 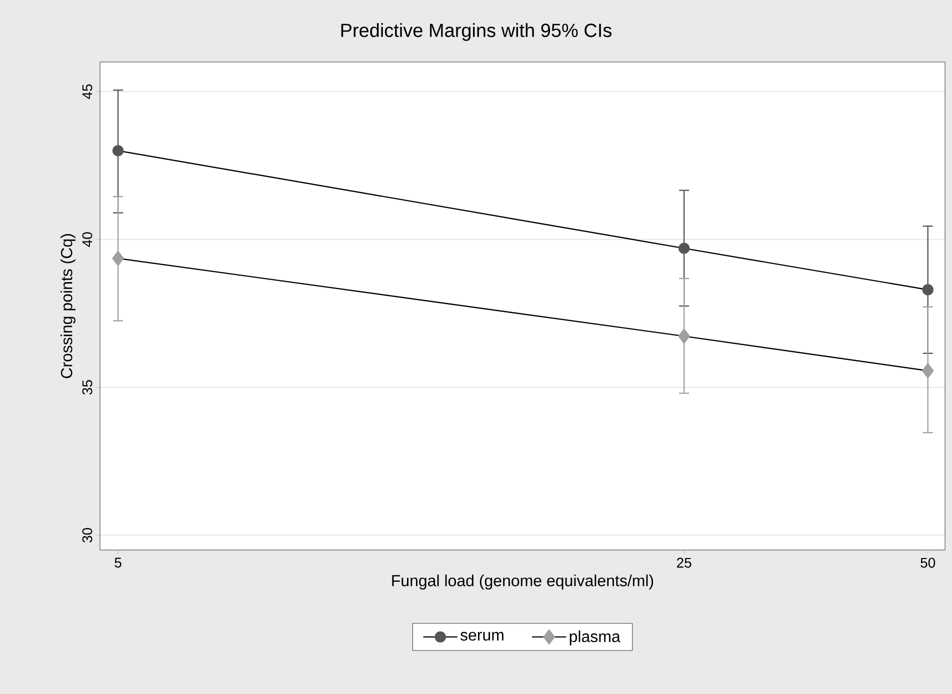 What do you see at coordinates (928, 563) in the screenshot?
I see `x-tick-label: 50` at bounding box center [928, 563].